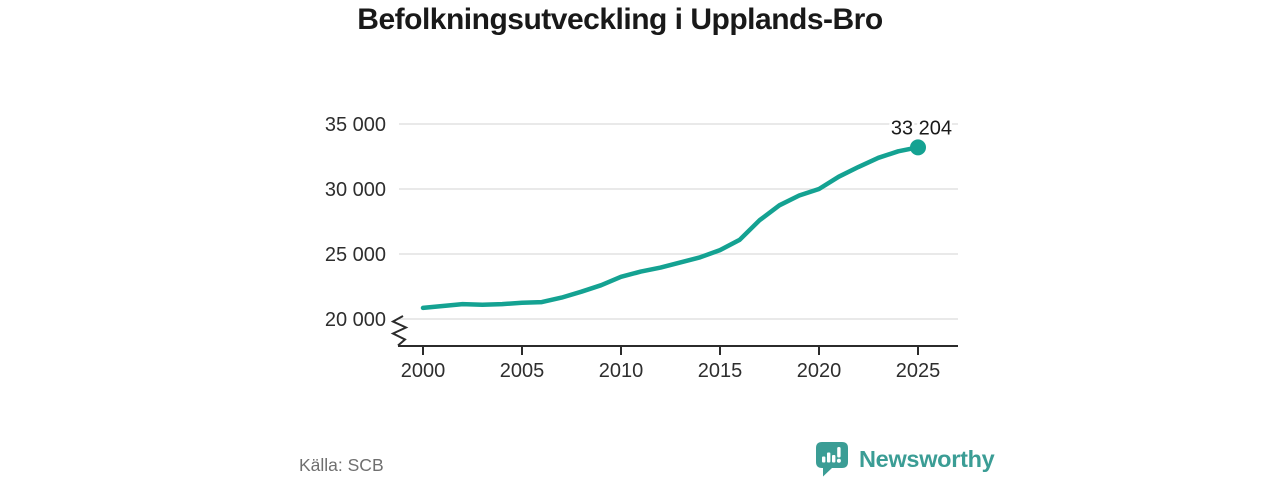  Describe the element at coordinates (355, 190) in the screenshot. I see `y-tick-label: 30 000` at that location.